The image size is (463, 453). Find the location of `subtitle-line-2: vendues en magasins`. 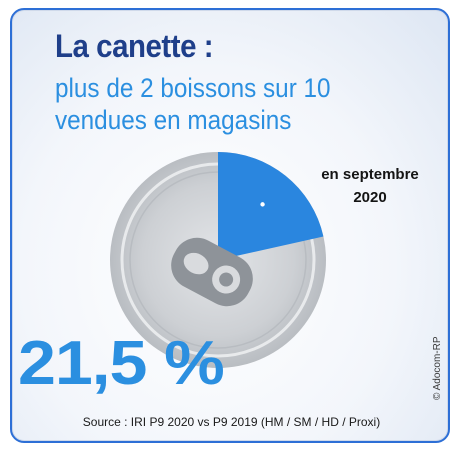

subtitle-line-2: vendues en magasins is located at coordinates (173, 120).